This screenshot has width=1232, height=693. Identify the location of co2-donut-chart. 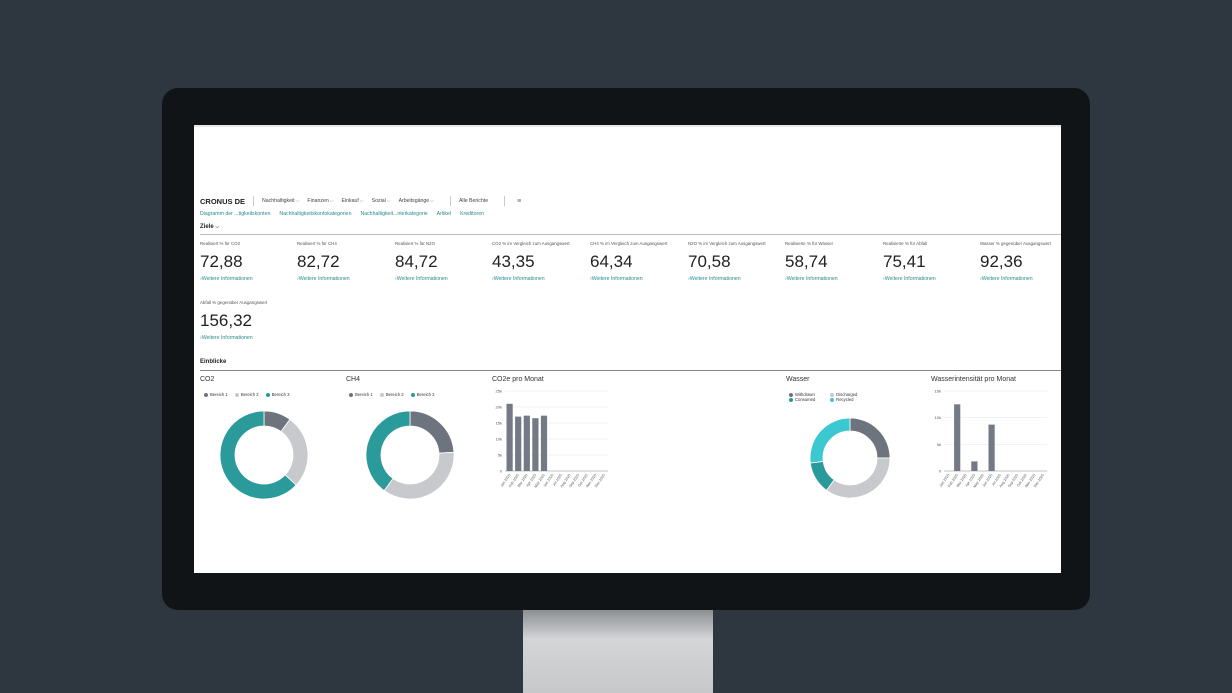
(264, 455).